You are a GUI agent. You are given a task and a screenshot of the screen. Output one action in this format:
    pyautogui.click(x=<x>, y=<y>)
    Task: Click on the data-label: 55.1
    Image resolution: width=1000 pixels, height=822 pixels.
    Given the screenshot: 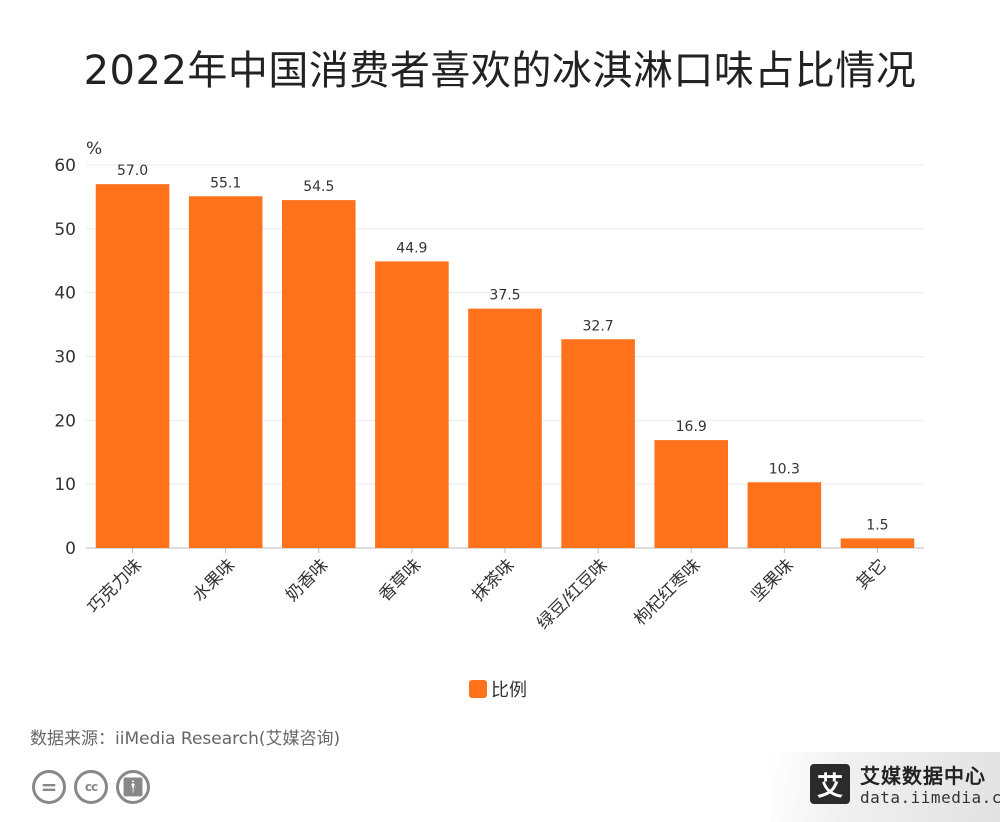 What is the action you would take?
    pyautogui.click(x=225, y=183)
    